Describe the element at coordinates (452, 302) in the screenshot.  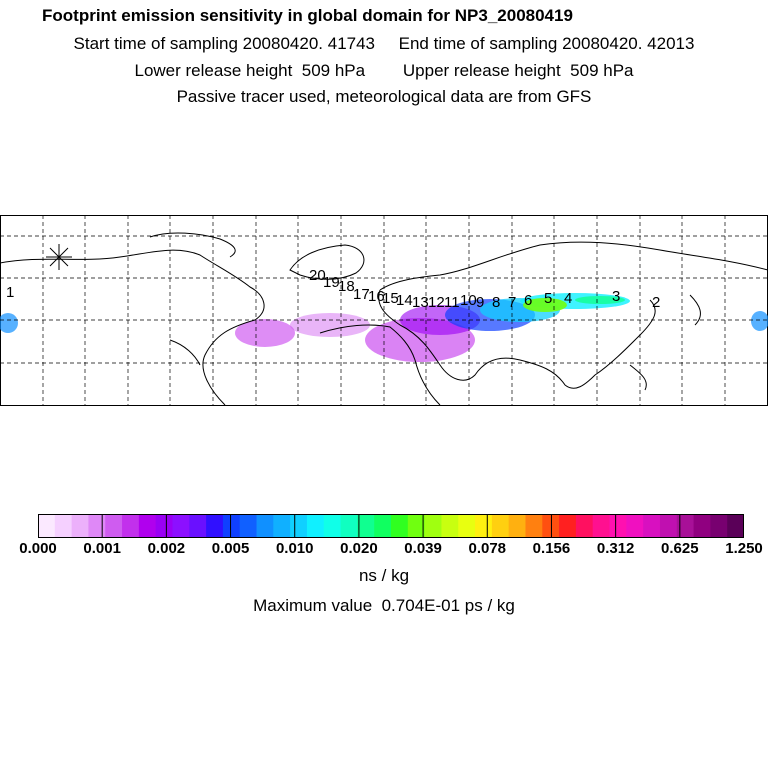
I see `trajectory-label: 11` at that location.